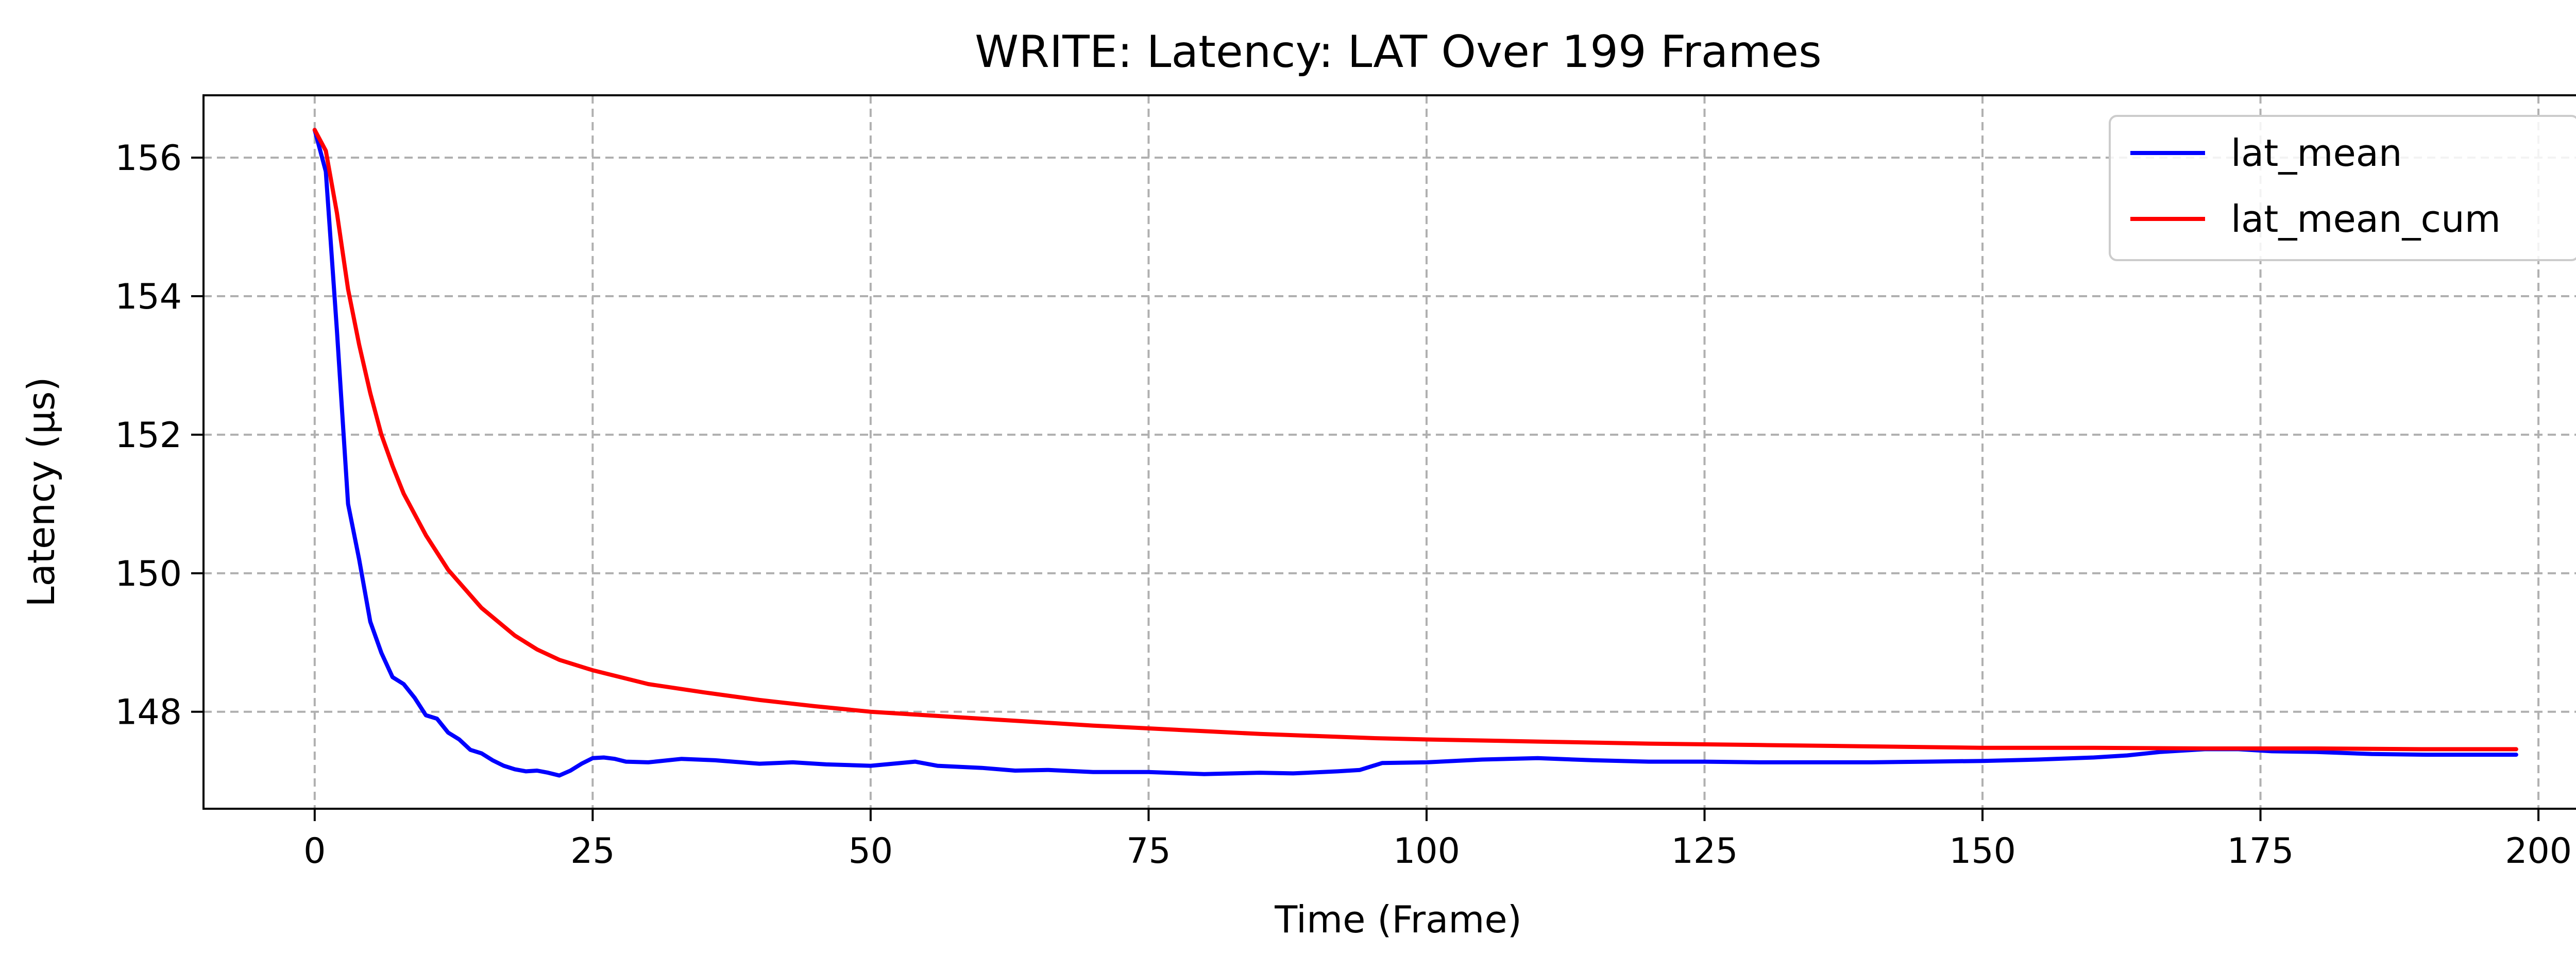 The height and width of the screenshot is (971, 2576). What do you see at coordinates (148, 435) in the screenshot?
I see `y-tick-label: 152` at bounding box center [148, 435].